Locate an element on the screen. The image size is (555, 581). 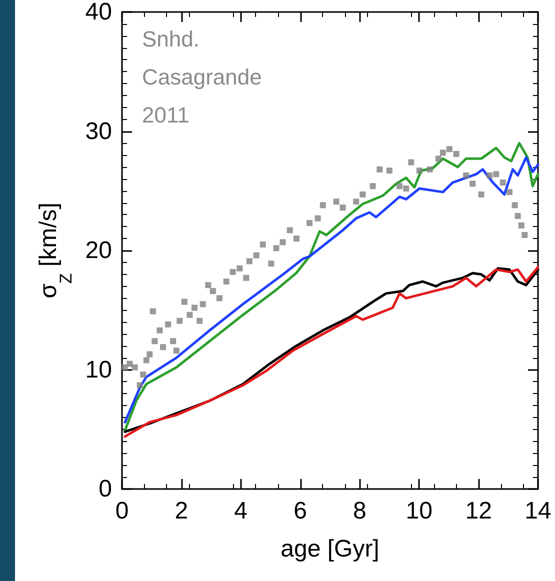
y-tick-label: 0 is located at coordinates (105, 489).